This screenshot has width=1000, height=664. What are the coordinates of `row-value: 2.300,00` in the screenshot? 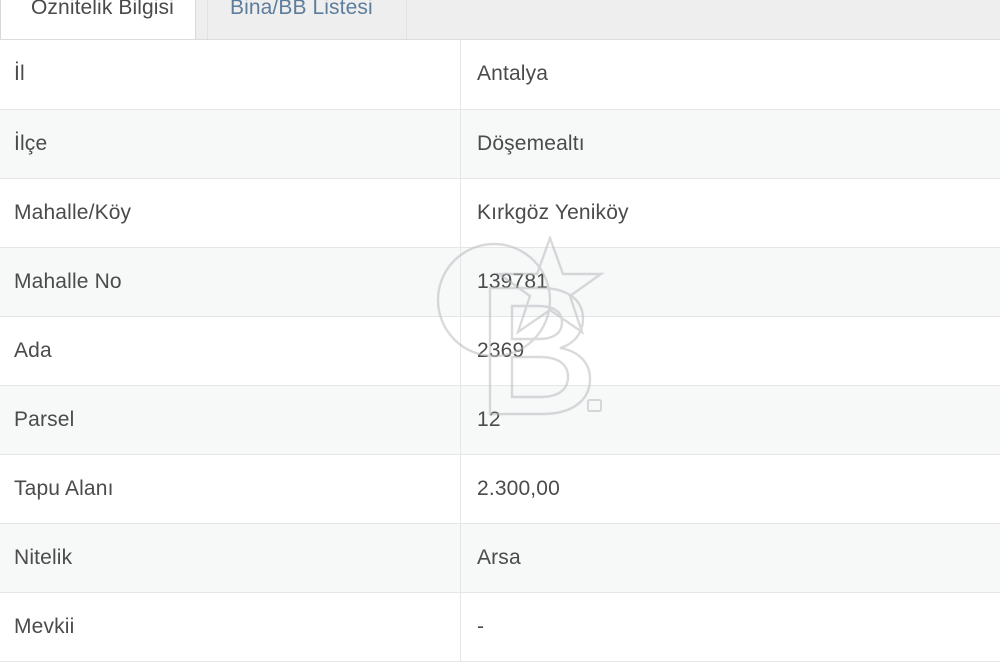 It's located at (730, 489).